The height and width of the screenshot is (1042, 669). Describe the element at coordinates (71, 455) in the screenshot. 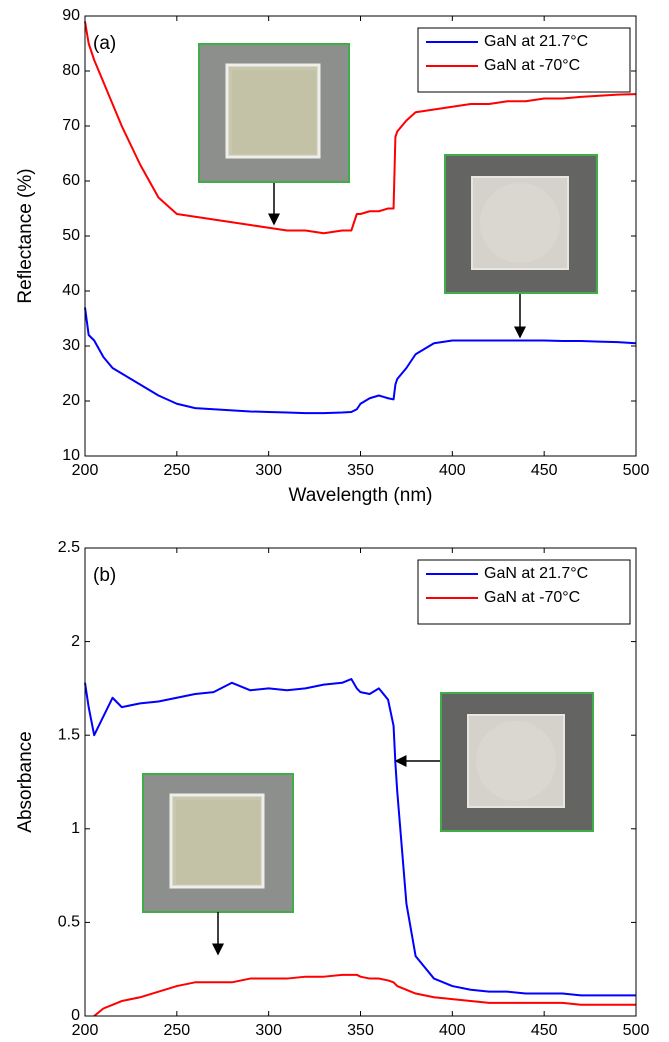

I see `y-tick-label: 10` at that location.